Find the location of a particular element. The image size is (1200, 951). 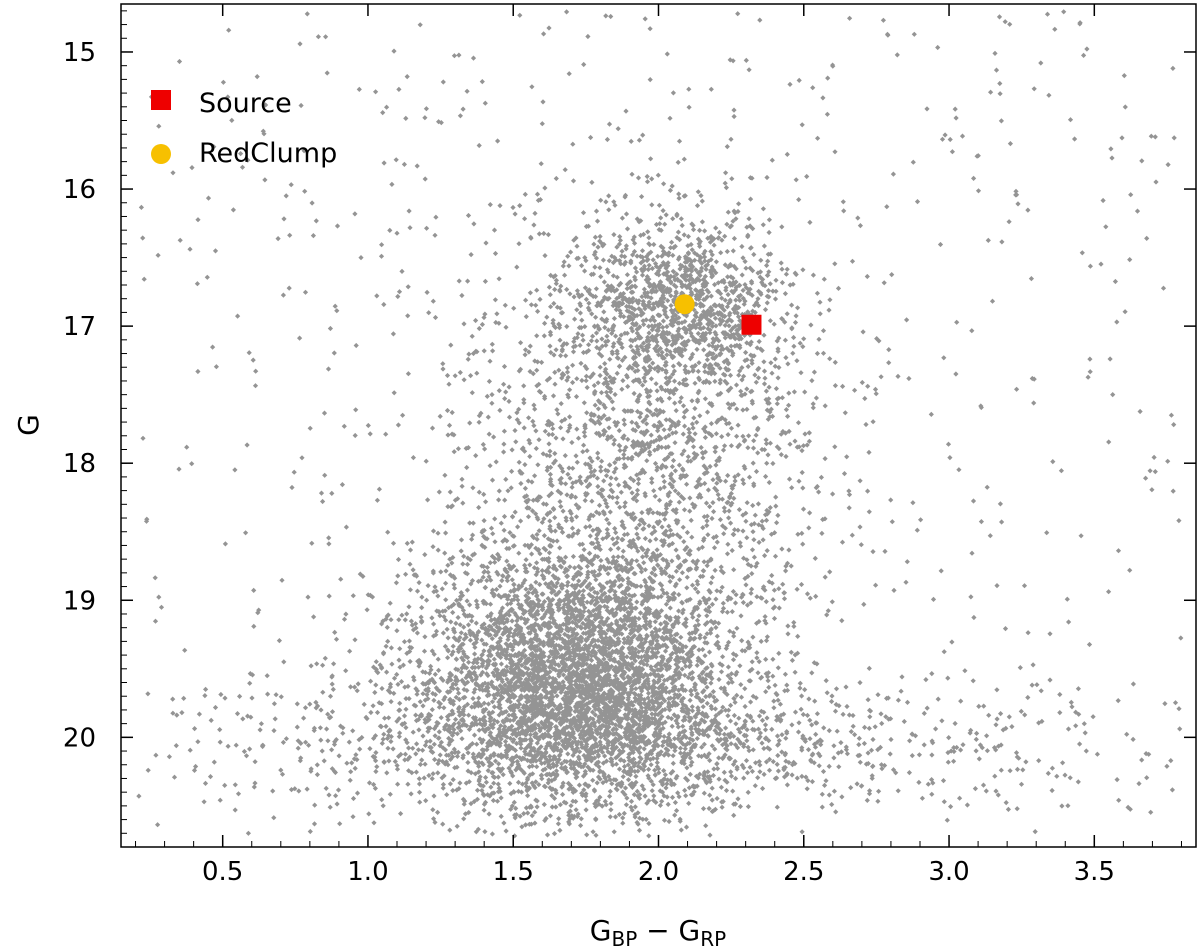

y-tick-label-5: 20 is located at coordinates (79, 738).